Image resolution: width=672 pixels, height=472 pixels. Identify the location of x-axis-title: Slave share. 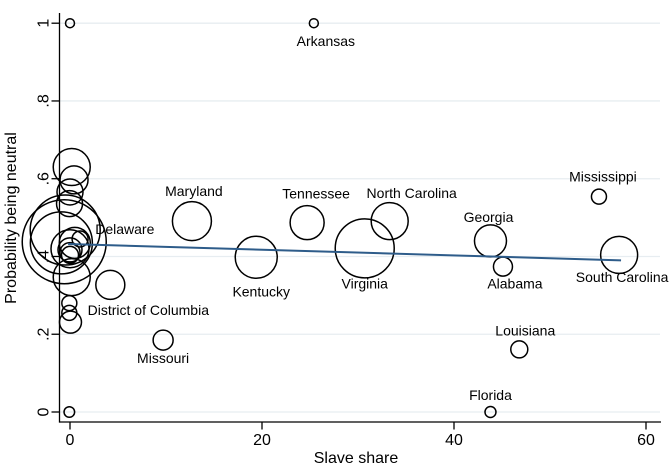
(356, 458).